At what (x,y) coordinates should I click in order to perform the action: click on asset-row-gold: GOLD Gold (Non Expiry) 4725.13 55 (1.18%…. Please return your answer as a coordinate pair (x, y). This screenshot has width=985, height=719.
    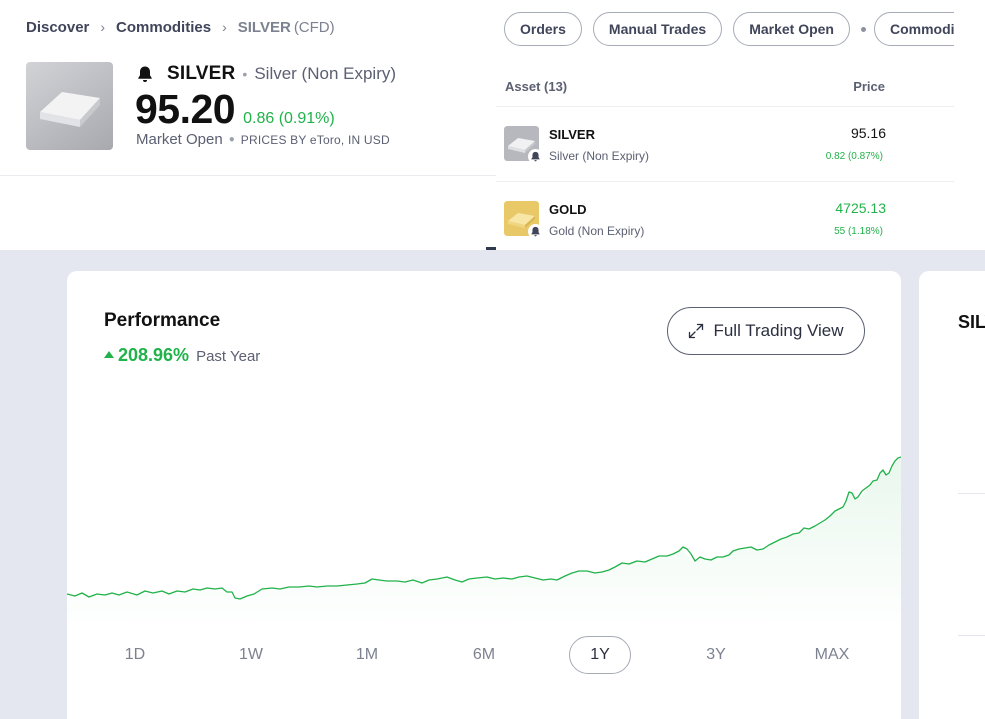
    Looking at the image, I should click on (725, 219).